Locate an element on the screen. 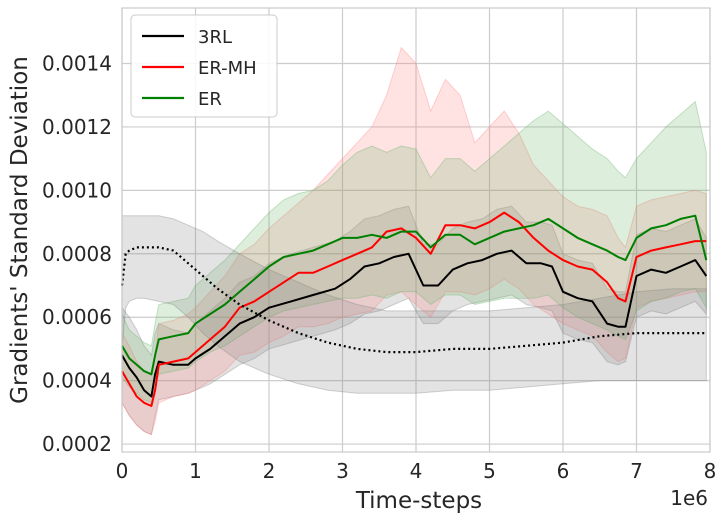 The height and width of the screenshot is (523, 724). y-tick-label: 0.0002 is located at coordinates (77, 444).